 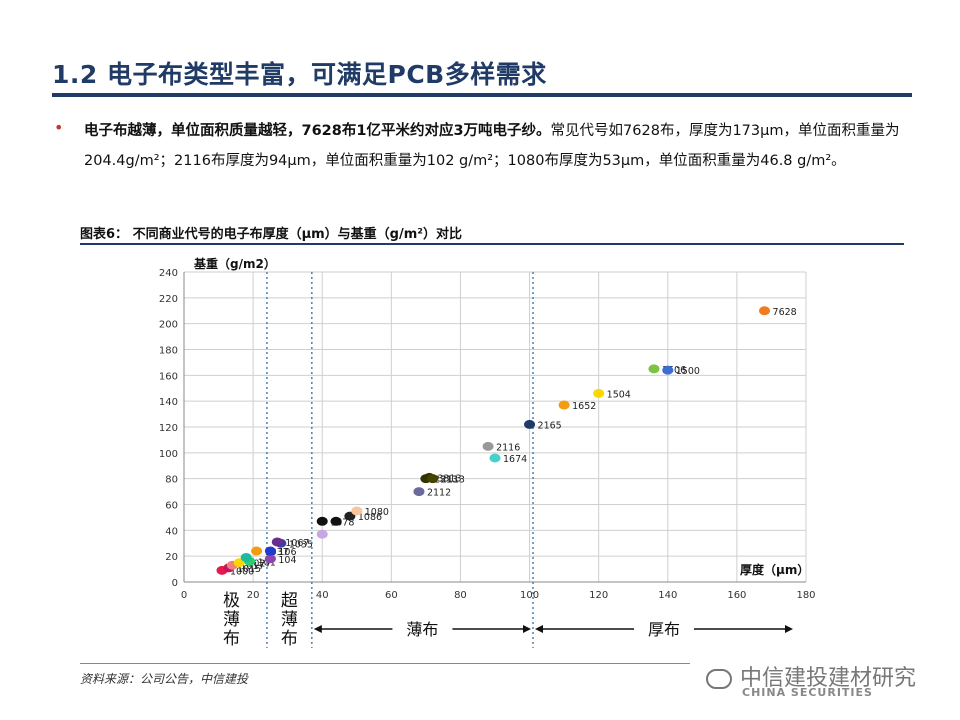 I want to click on y-tick-label: 120, so click(x=168, y=428).